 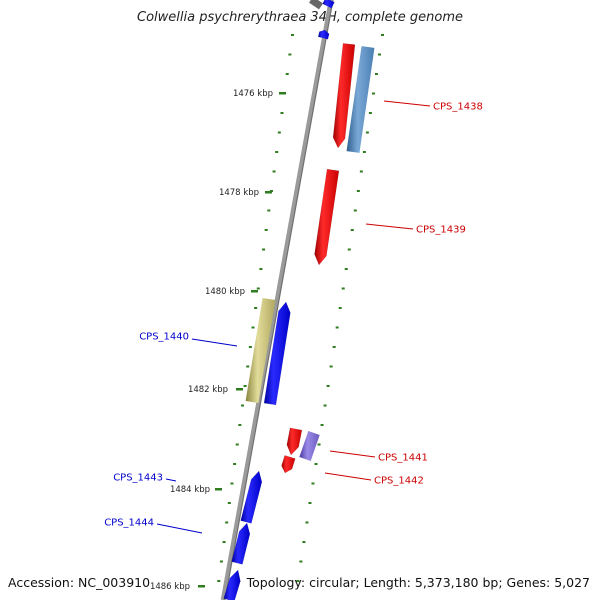 What do you see at coordinates (403, 458) in the screenshot?
I see `gene-label-cps-1441: CPS_1441` at bounding box center [403, 458].